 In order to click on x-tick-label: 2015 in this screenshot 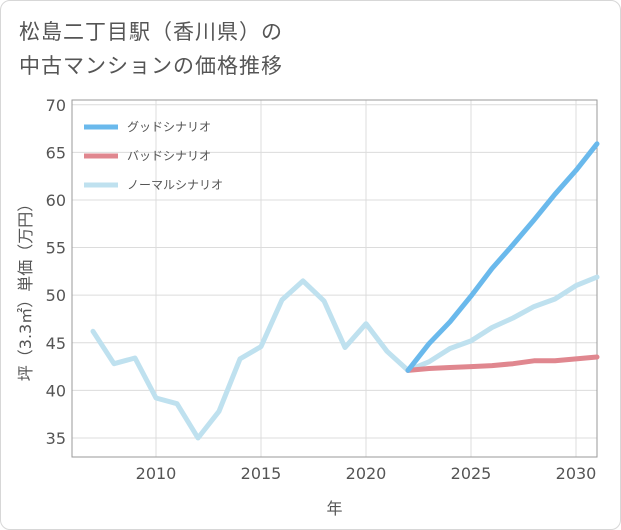, I will do `click(261, 473)`.